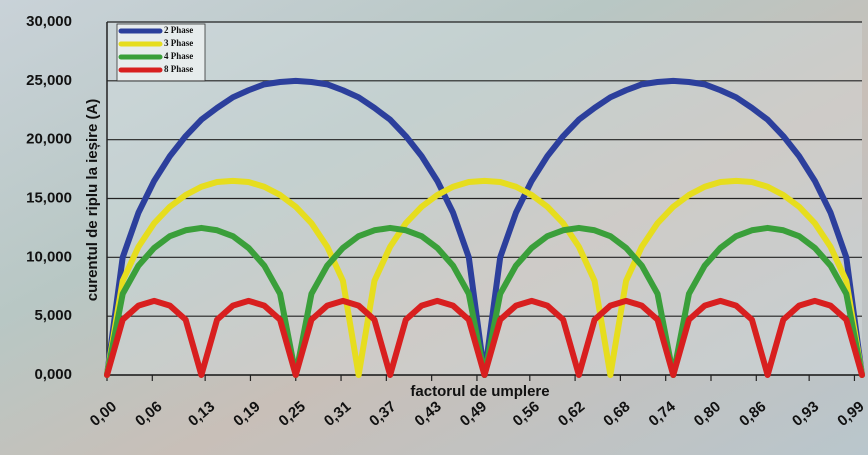 The height and width of the screenshot is (455, 868). I want to click on x-axis-label: factorul de umplere, so click(479, 391).